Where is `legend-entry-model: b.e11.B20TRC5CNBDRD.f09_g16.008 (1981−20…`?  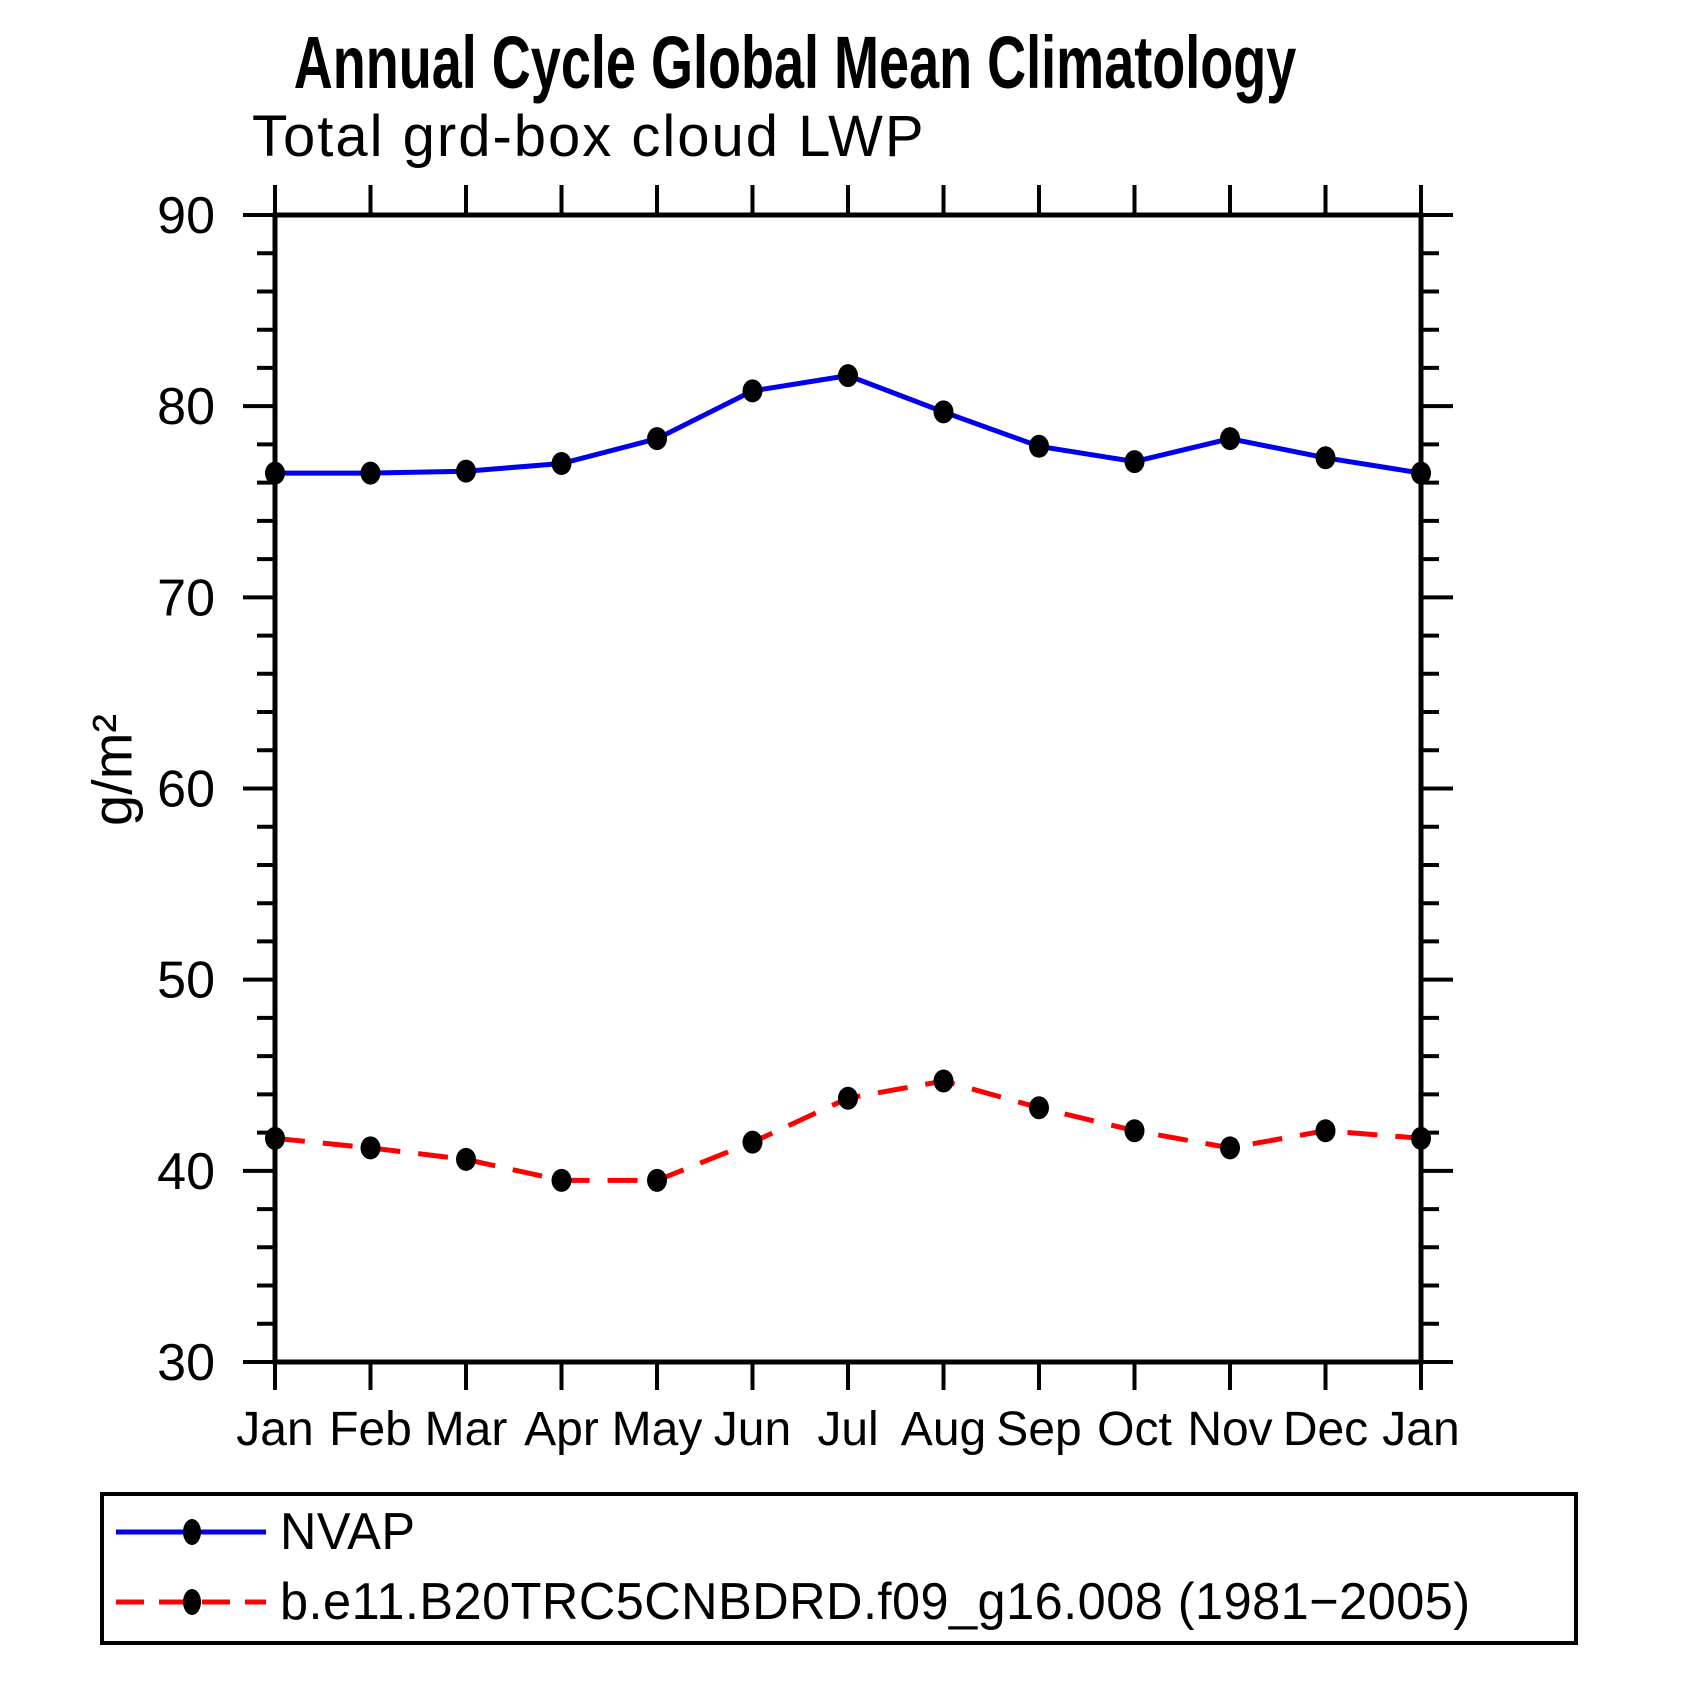
legend-entry-model: b.e11.B20TRC5CNBDRD.f09_g16.008 (1981−20… is located at coordinates (810, 1602).